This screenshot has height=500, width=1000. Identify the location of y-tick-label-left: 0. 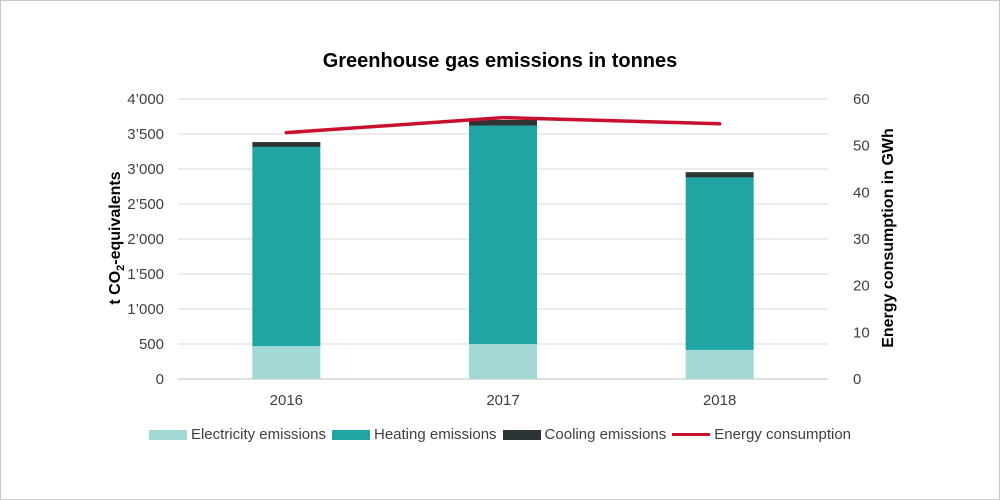
(160, 379).